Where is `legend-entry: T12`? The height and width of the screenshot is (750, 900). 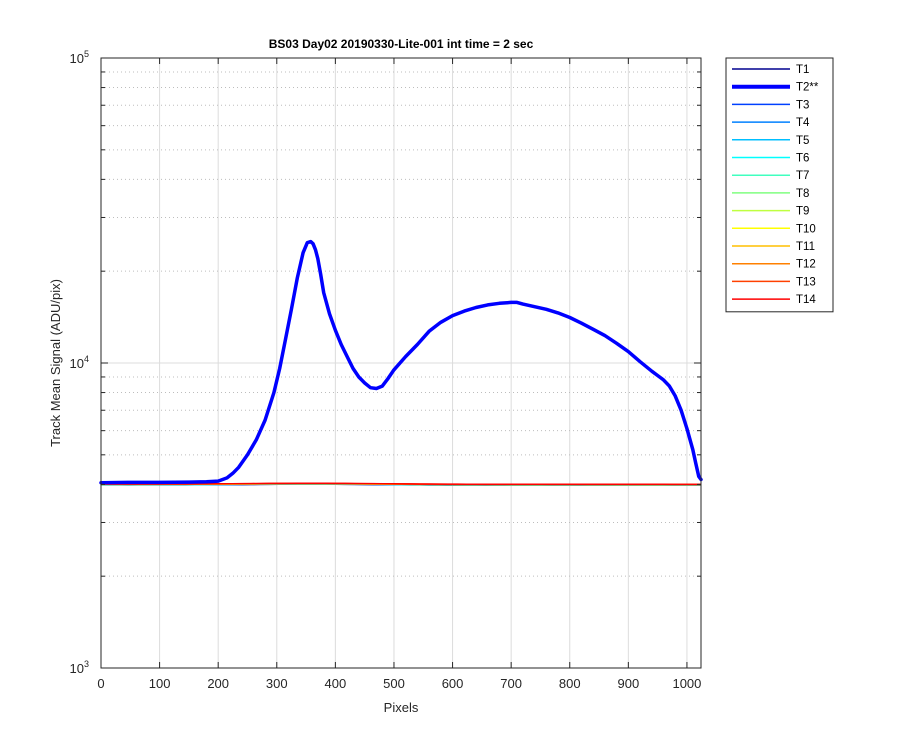 legend-entry: T12 is located at coordinates (806, 265).